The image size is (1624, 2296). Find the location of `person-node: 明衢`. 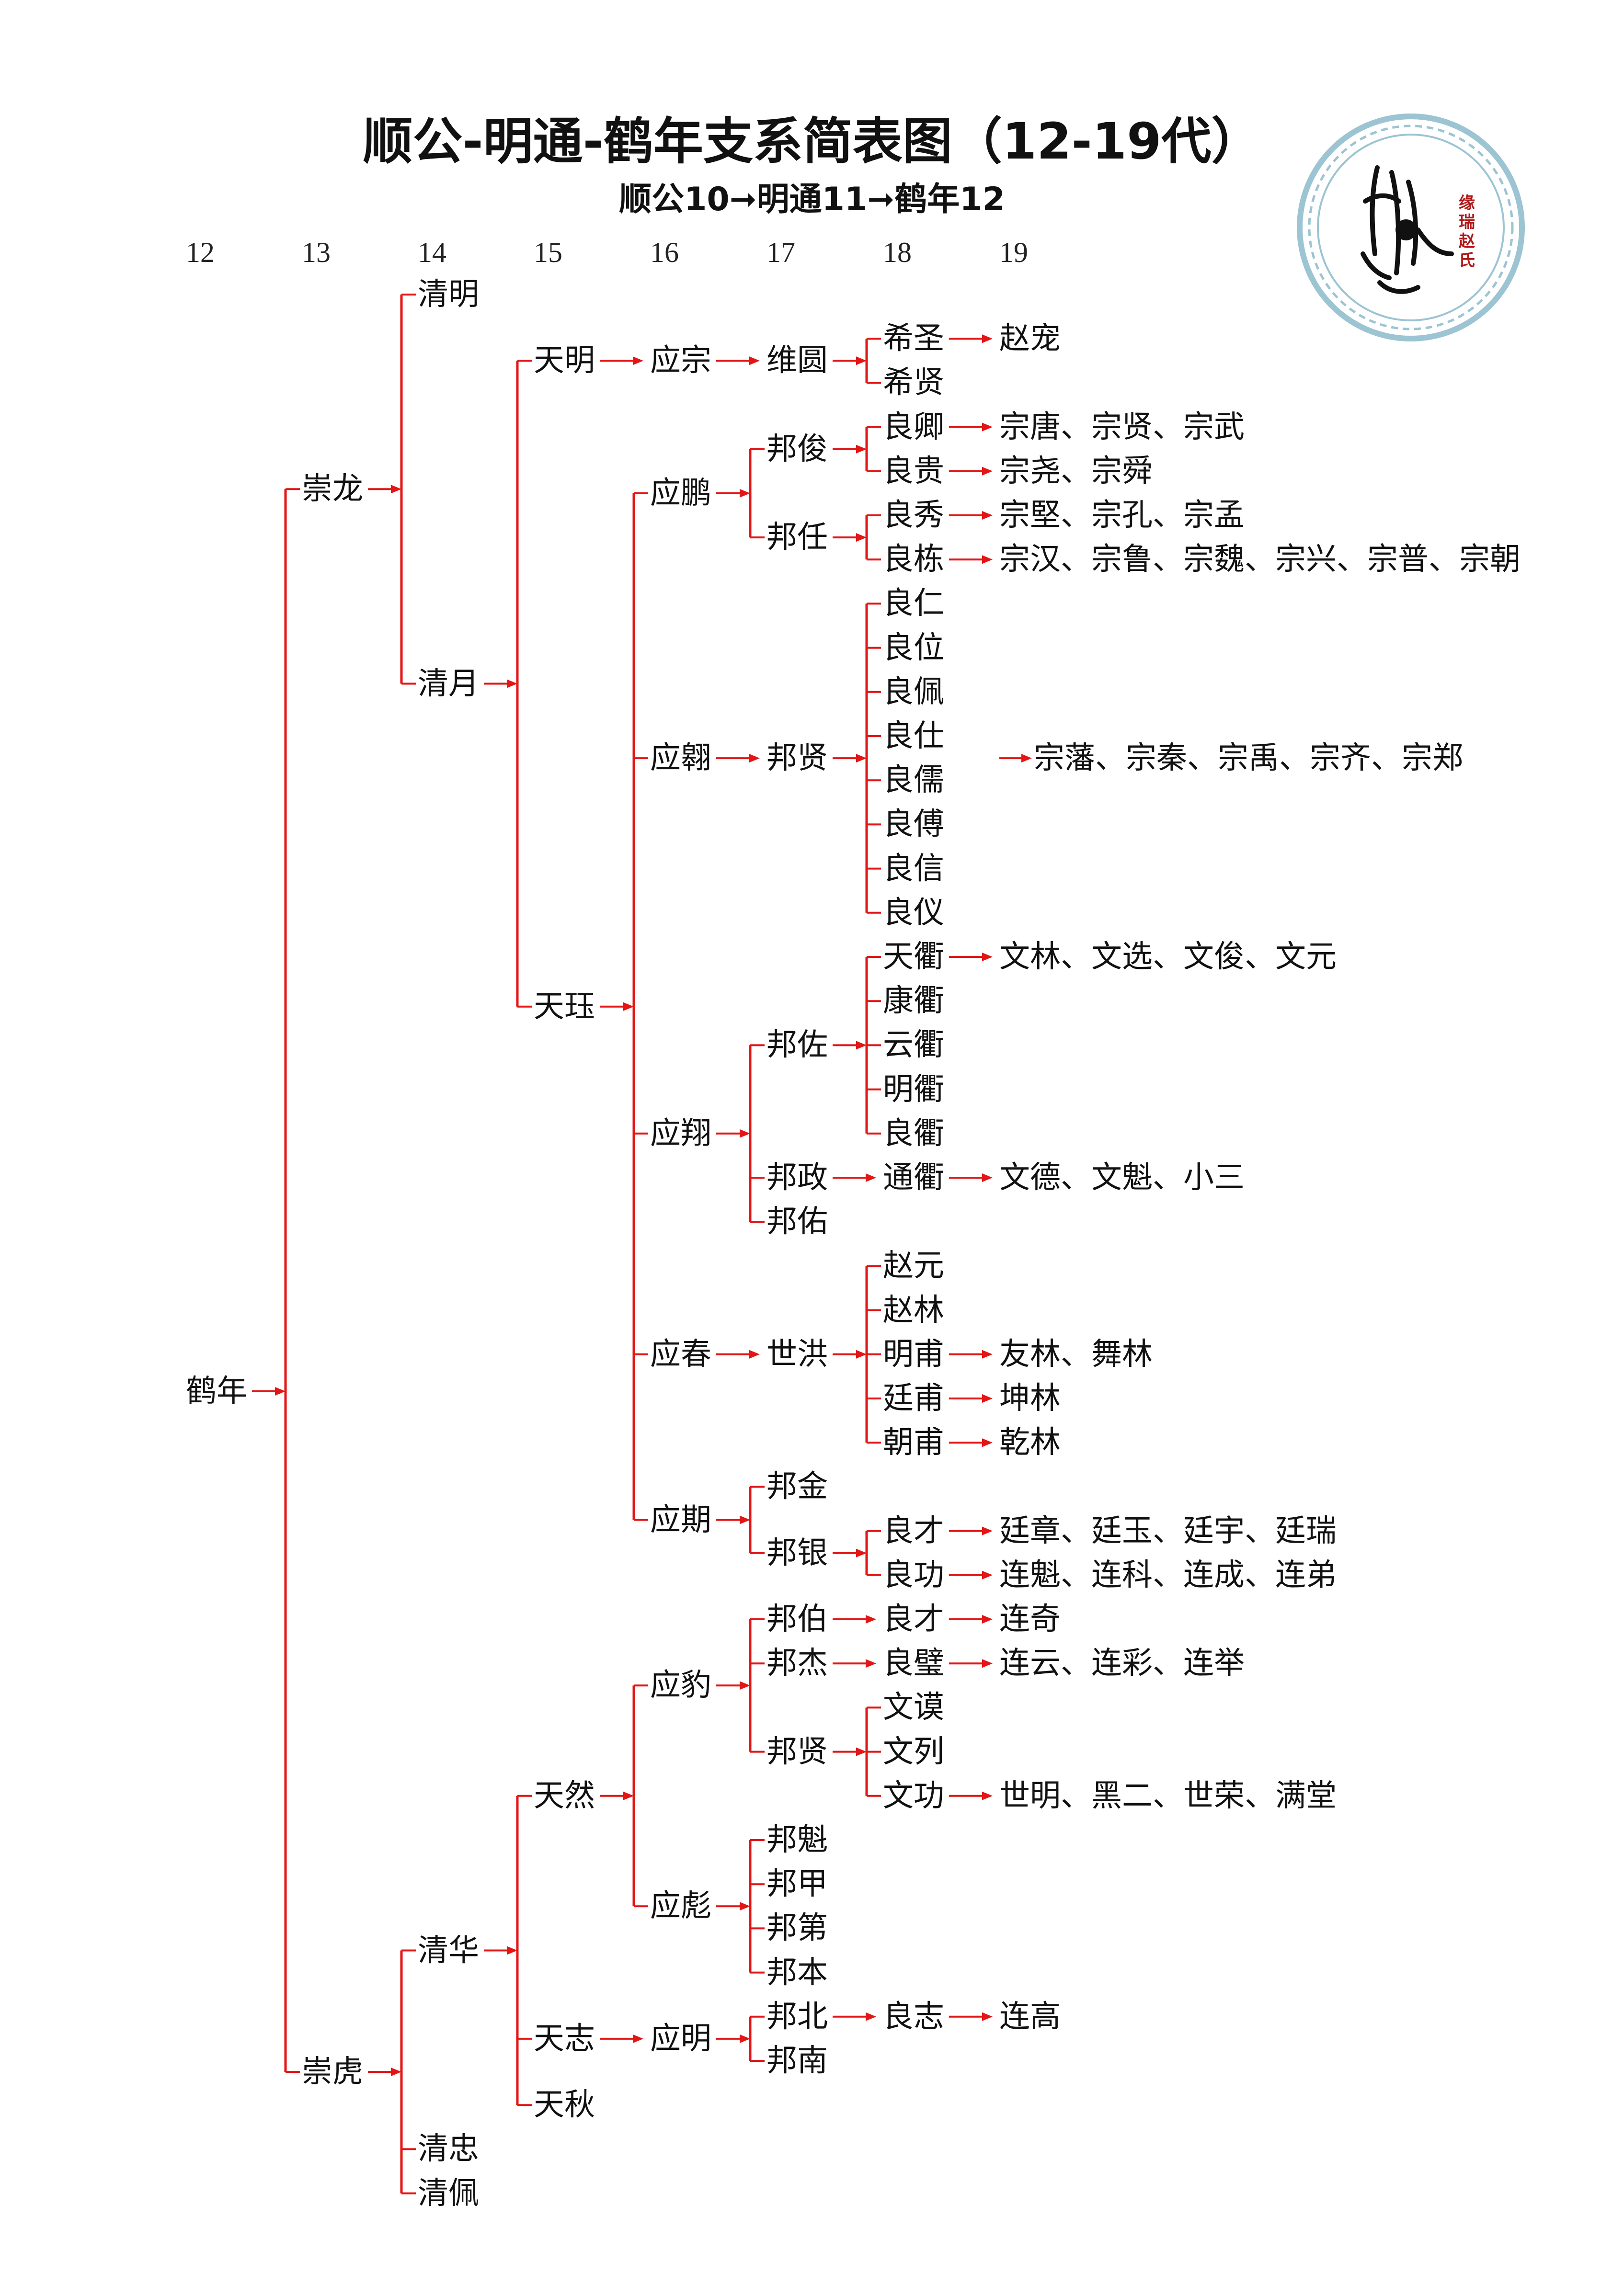

person-node: 明衢 is located at coordinates (913, 1089).